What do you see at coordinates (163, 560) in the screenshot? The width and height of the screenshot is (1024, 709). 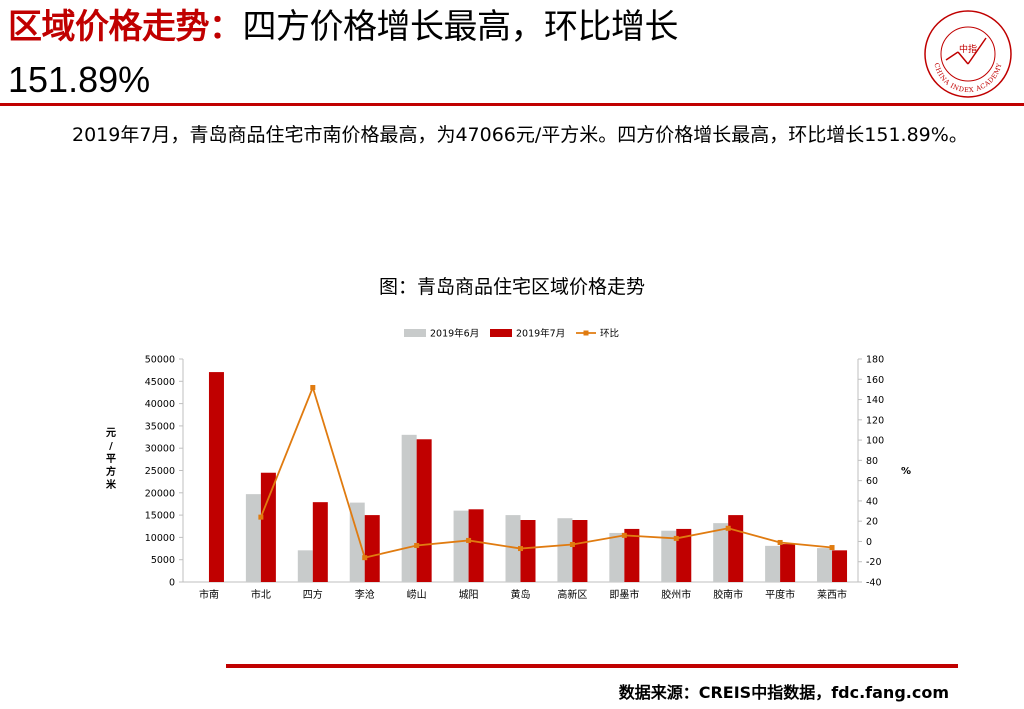 I see `y-tick-label: 5000` at bounding box center [163, 560].